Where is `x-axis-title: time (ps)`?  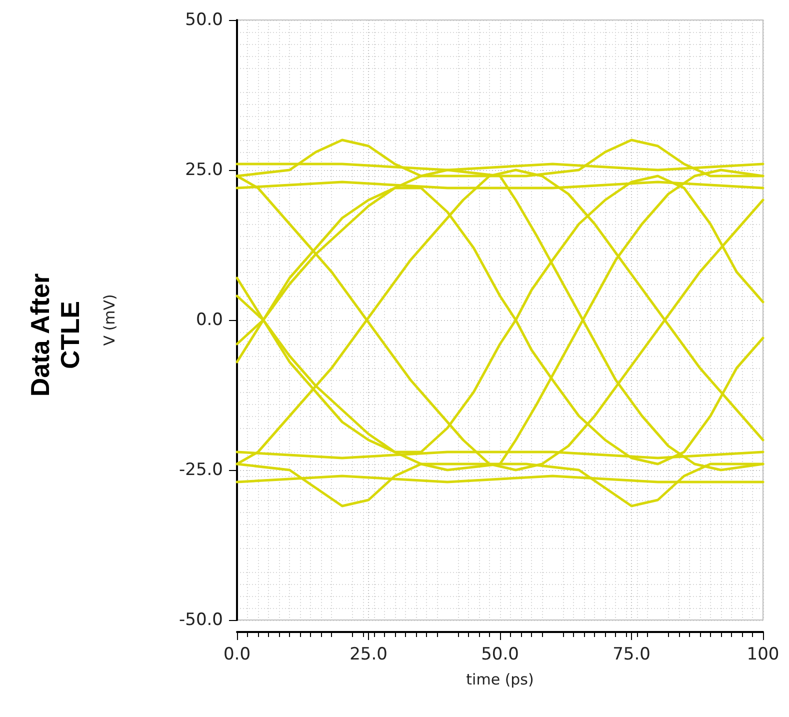 x-axis-title: time (ps) is located at coordinates (500, 679).